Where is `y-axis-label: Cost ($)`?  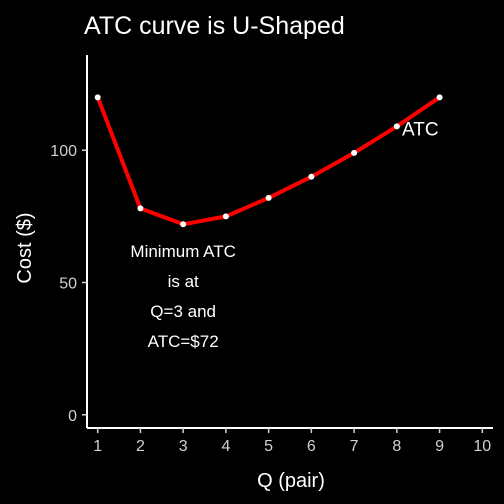 y-axis-label: Cost ($) is located at coordinates (25, 247).